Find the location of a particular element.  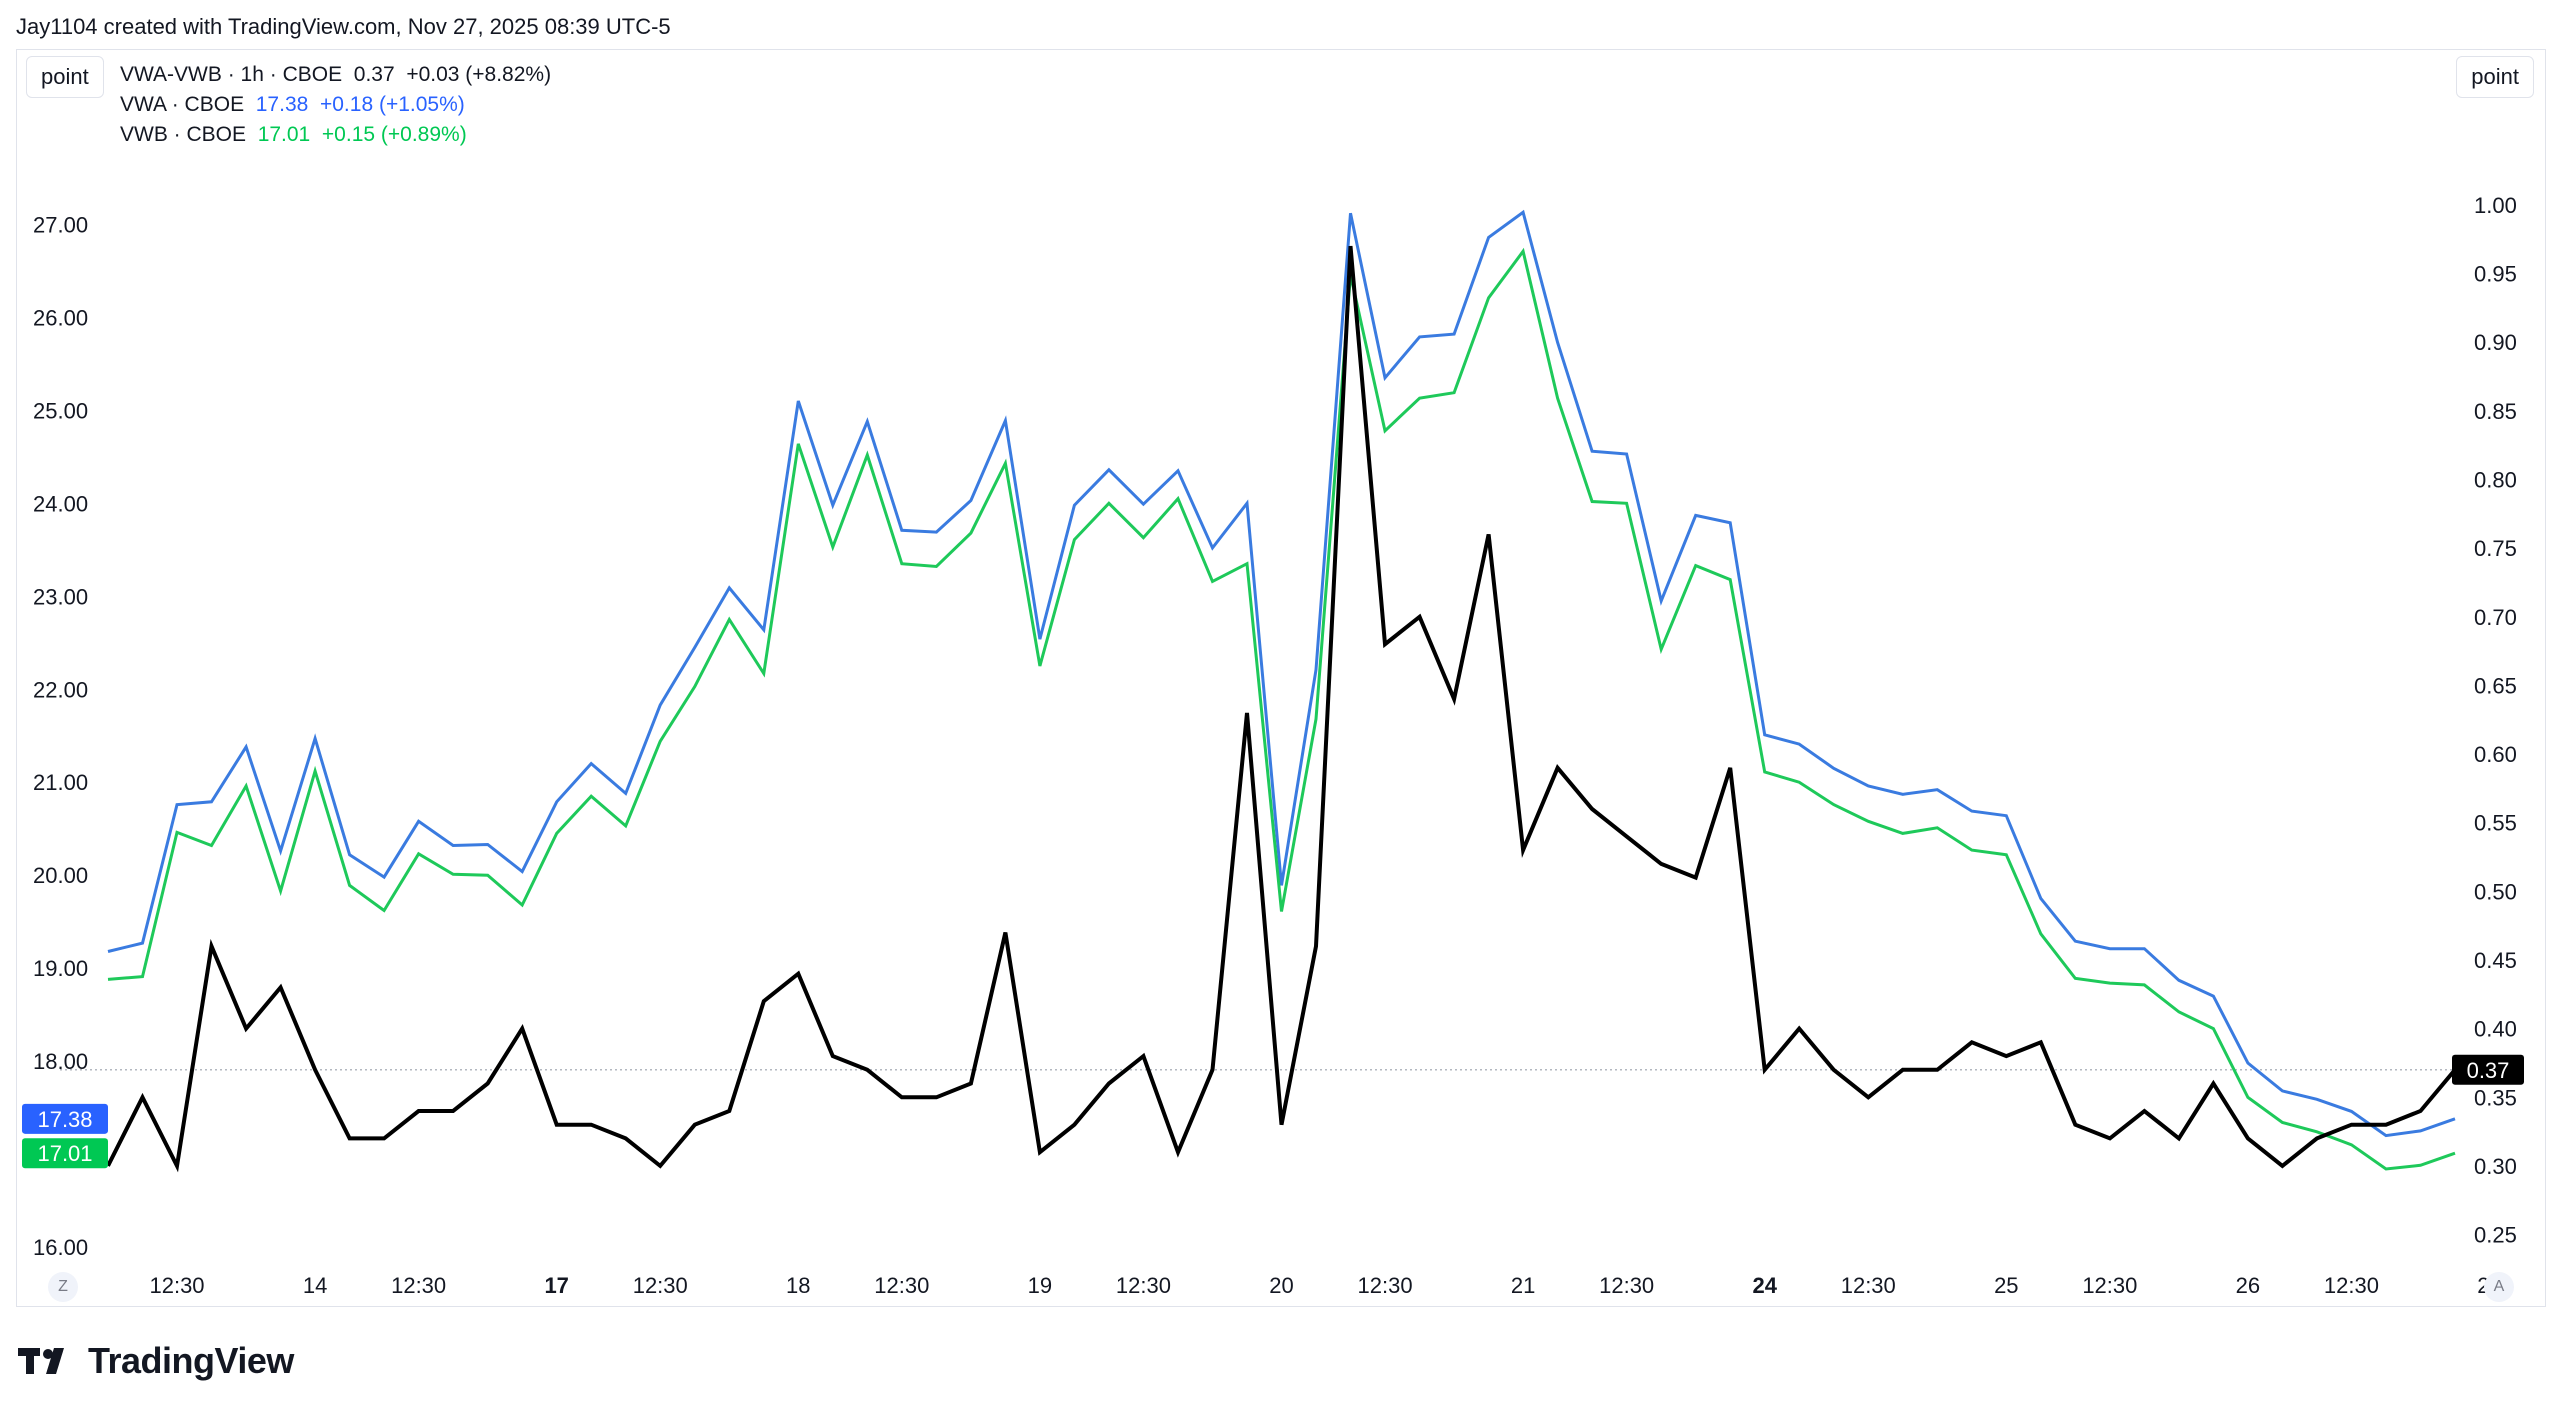

price-tag-spread-bg is located at coordinates (2488, 1069).